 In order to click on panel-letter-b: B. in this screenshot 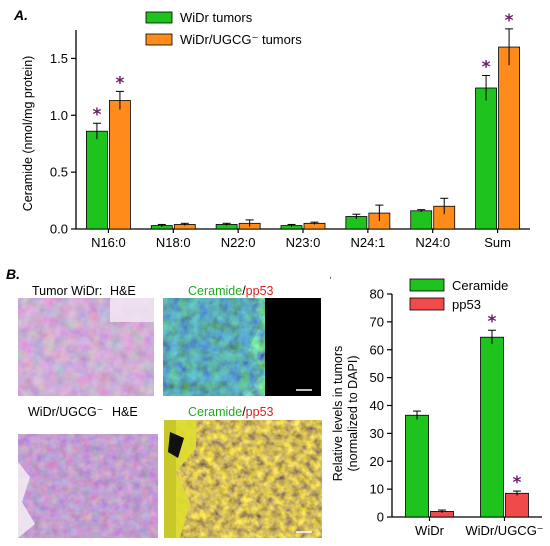, I will do `click(13, 274)`.